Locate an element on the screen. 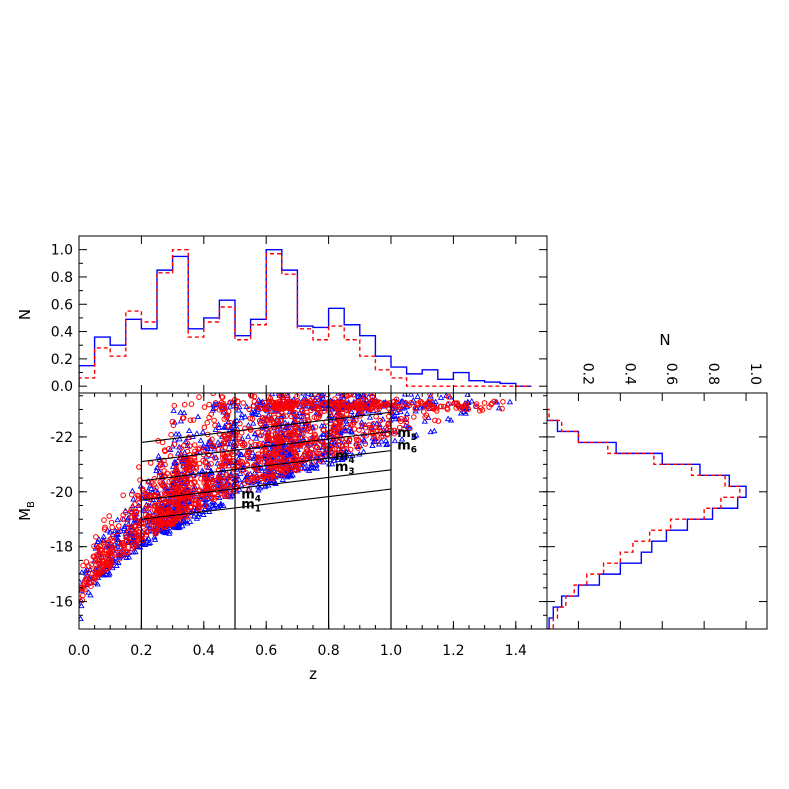 This screenshot has height=789, width=789. top-y-tick-label: 0.2 is located at coordinates (62, 360).